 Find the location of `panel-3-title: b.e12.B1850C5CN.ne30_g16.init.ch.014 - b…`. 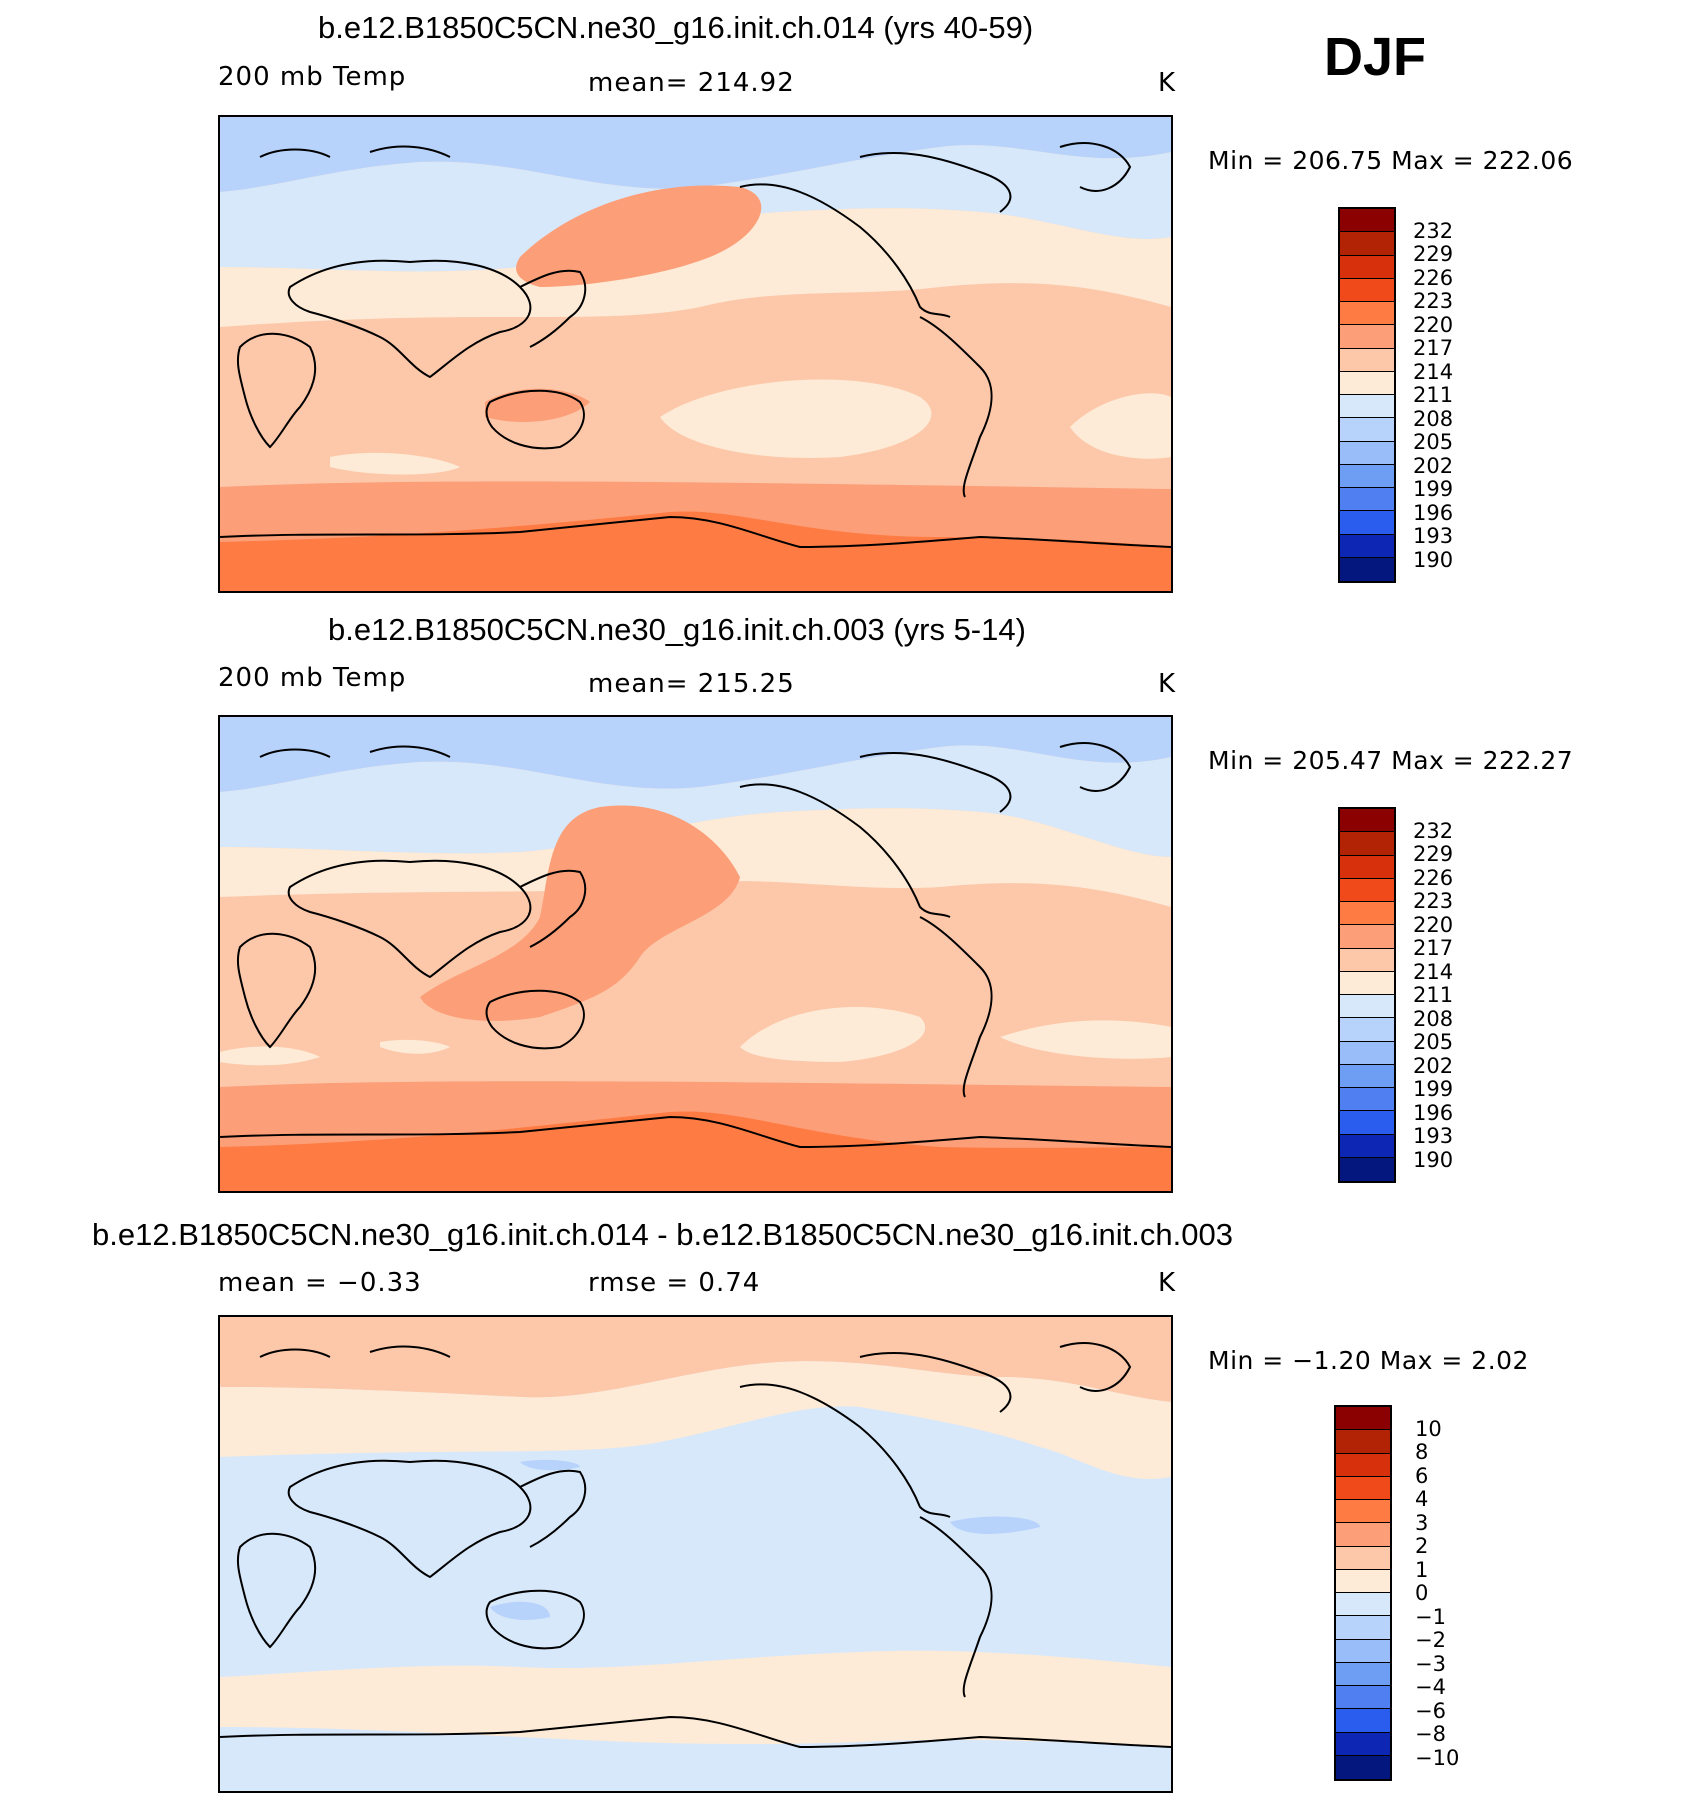

panel-3-title: b.e12.B1850C5CN.ne30_g16.init.ch.014 - b… is located at coordinates (662, 1234).